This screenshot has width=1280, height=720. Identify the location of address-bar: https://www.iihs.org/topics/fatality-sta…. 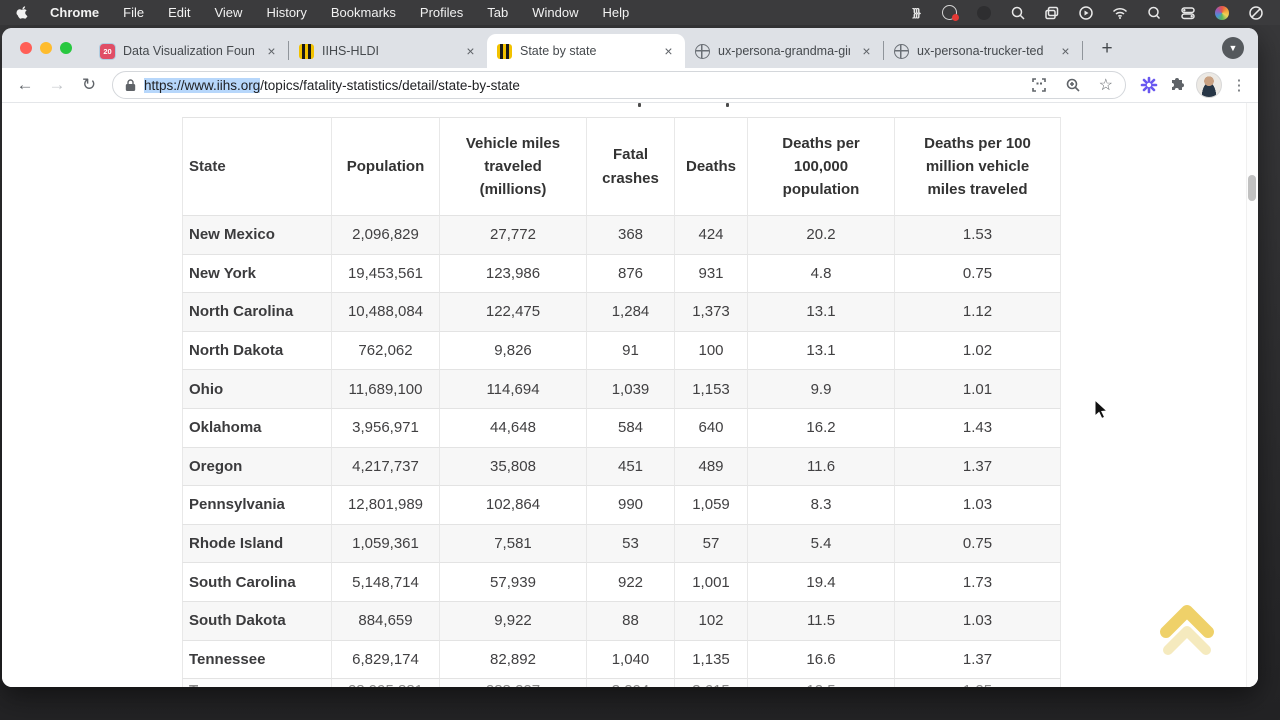
(619, 85).